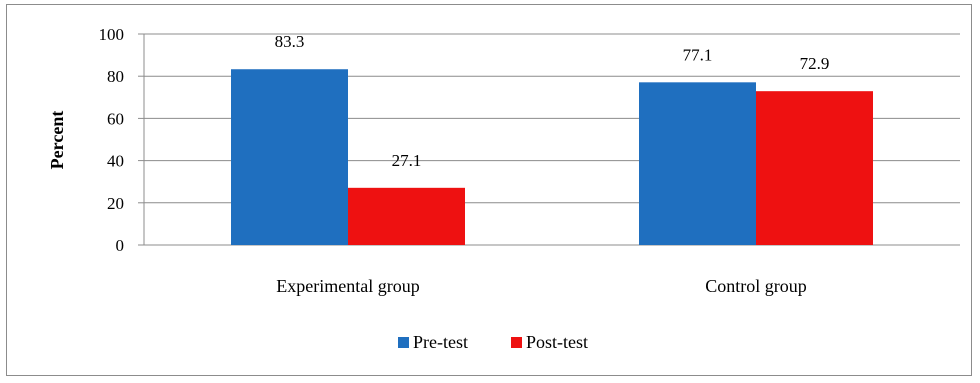 This screenshot has height=383, width=980. Describe the element at coordinates (120, 245) in the screenshot. I see `y-tick-label: 0` at that location.